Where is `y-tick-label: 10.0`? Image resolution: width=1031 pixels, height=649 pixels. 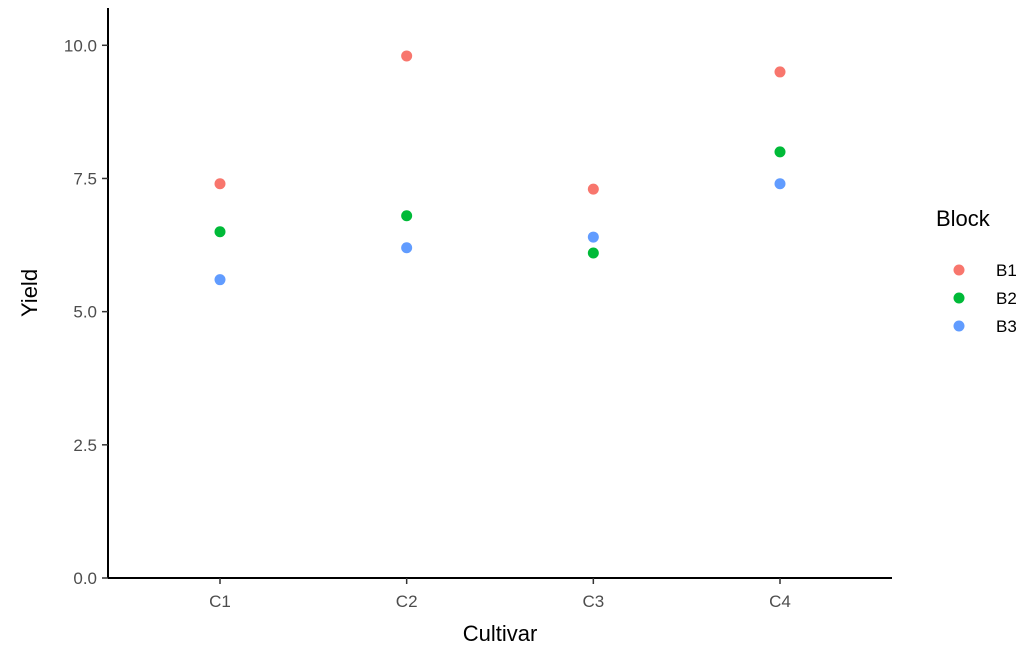 y-tick-label: 10.0 is located at coordinates (80, 45).